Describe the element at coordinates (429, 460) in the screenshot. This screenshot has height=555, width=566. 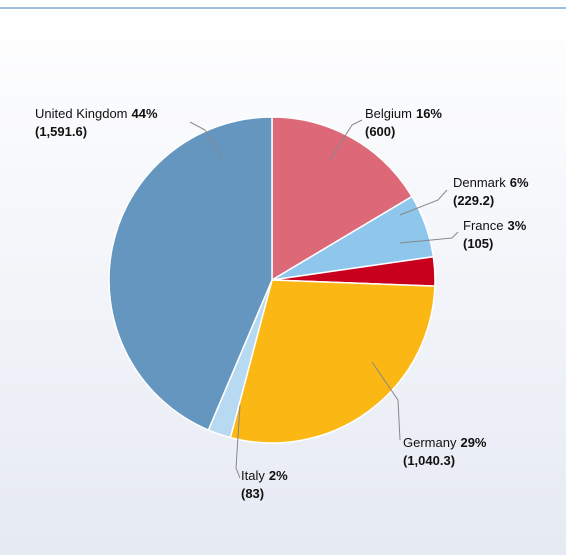
I see `value-label: (1,040.3)` at that location.